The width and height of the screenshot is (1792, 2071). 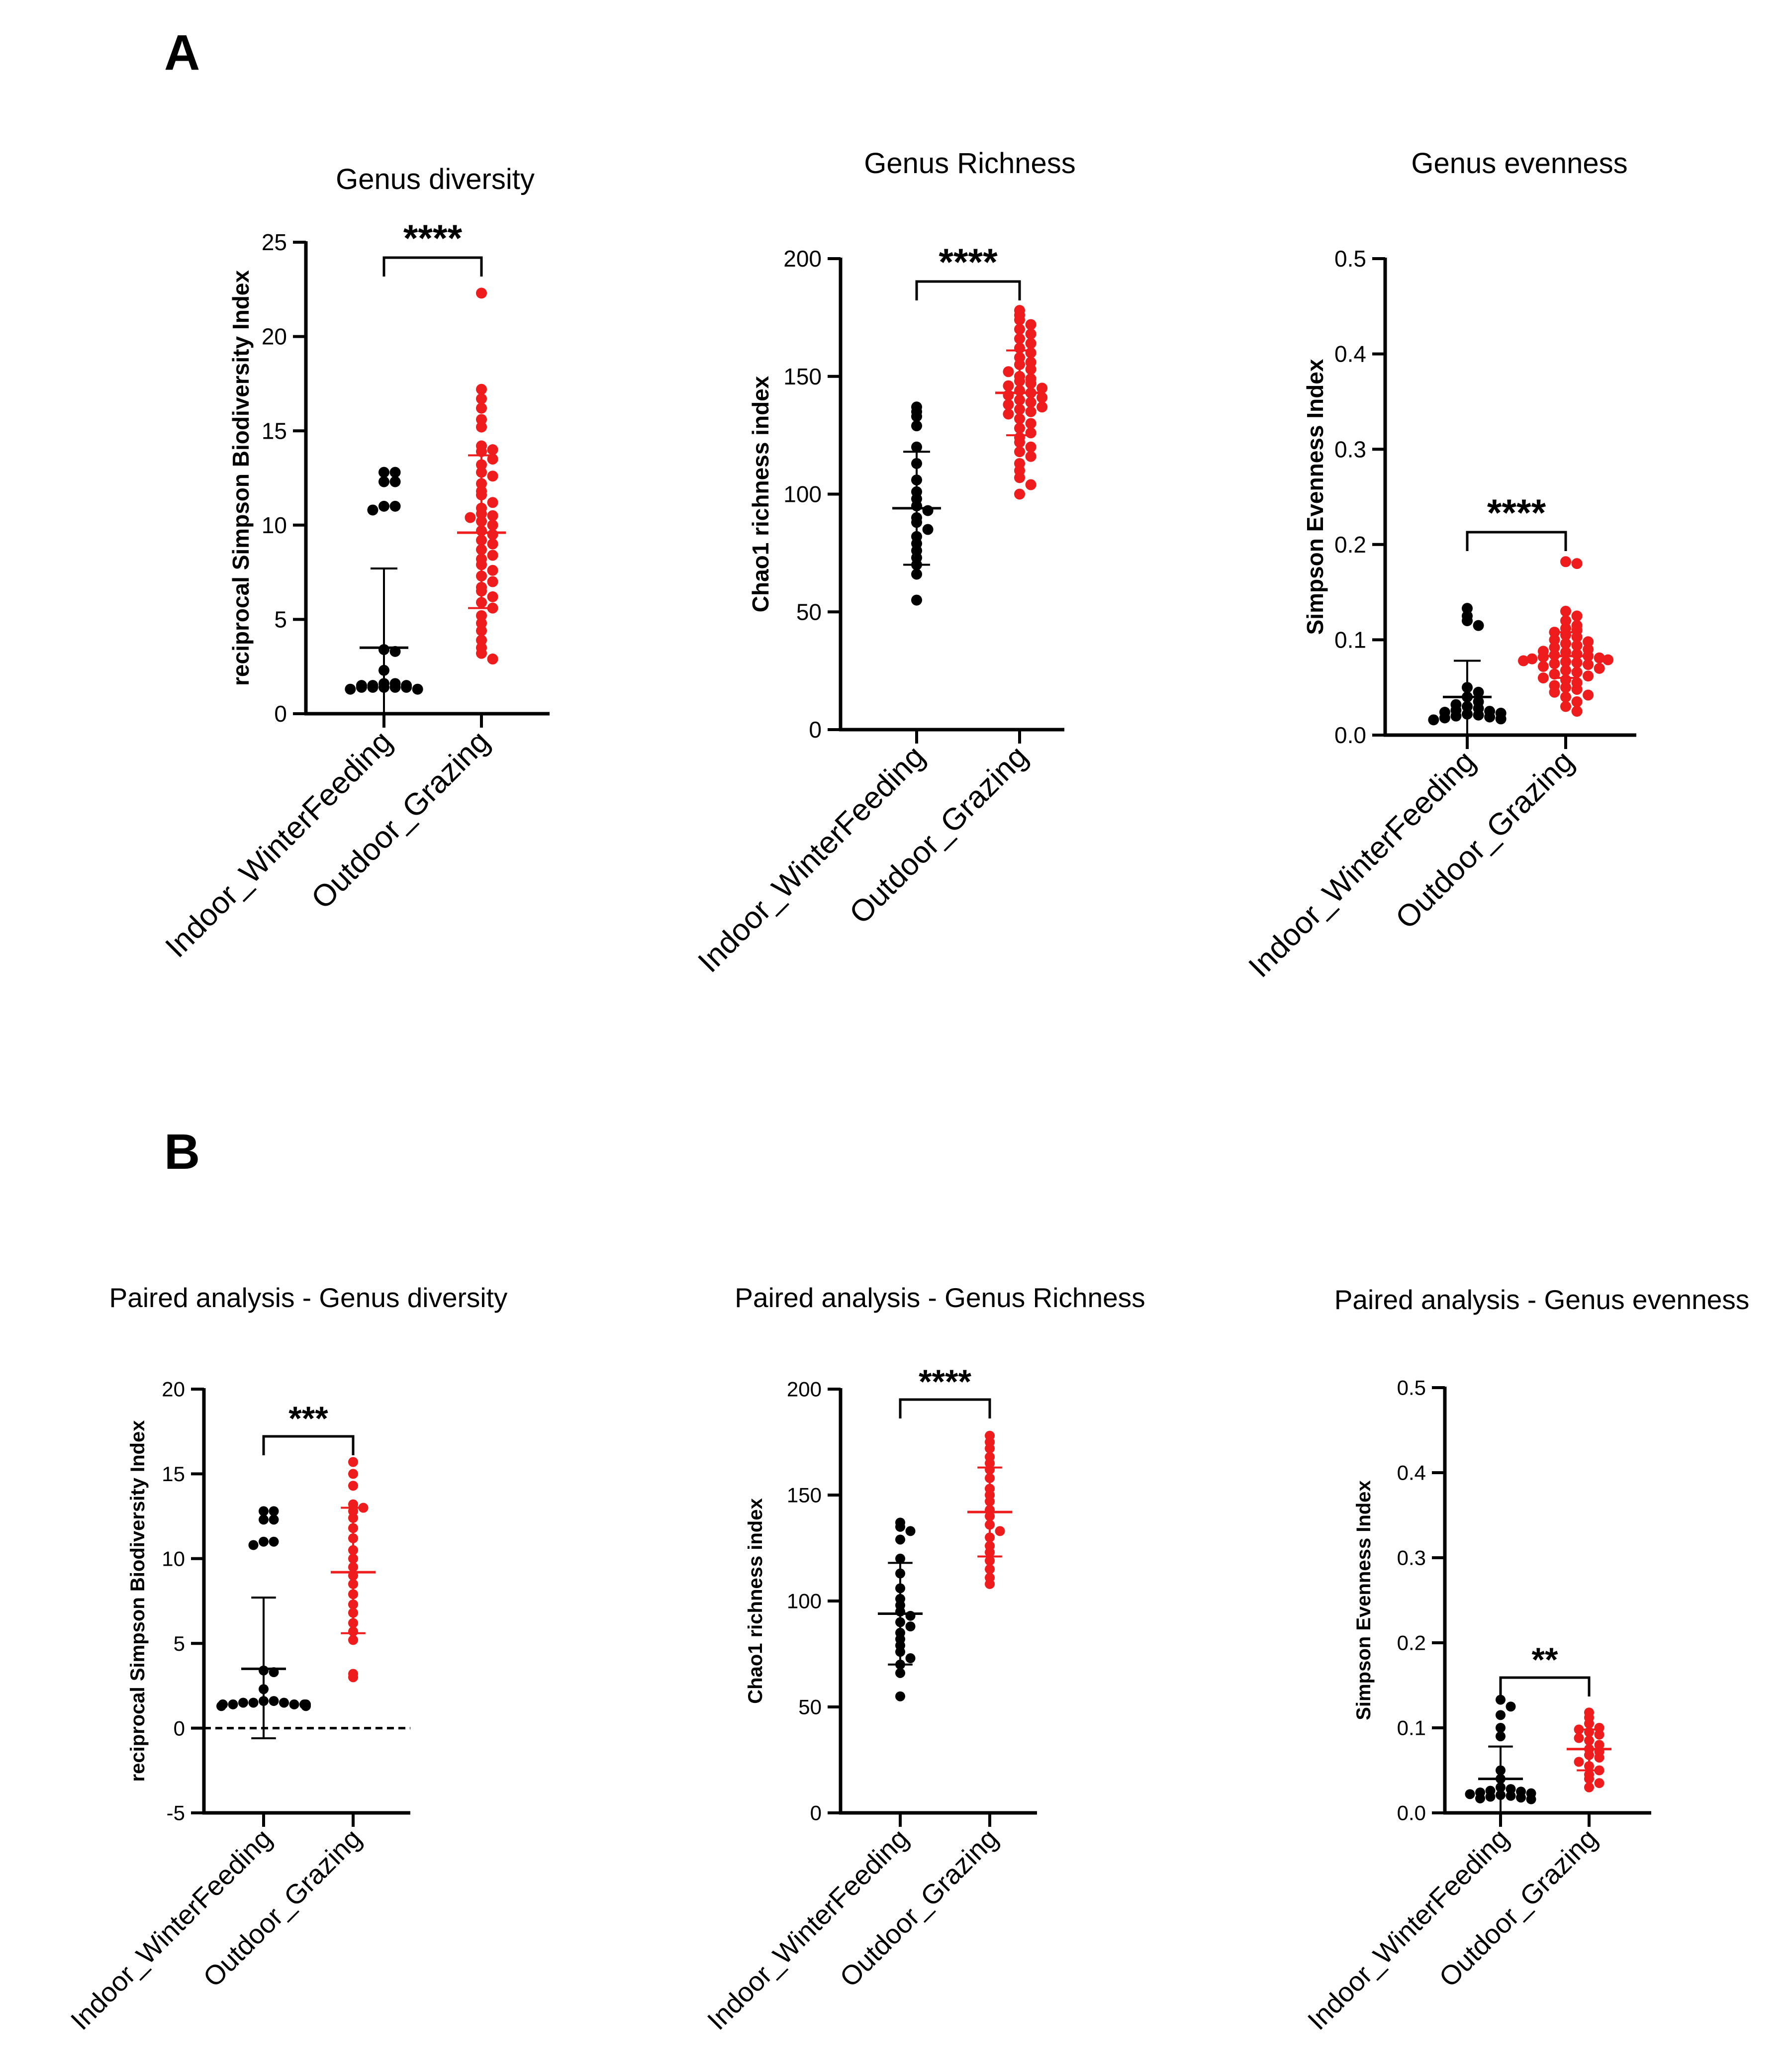 I want to click on chart-title: Genus diversity, so click(x=435, y=179).